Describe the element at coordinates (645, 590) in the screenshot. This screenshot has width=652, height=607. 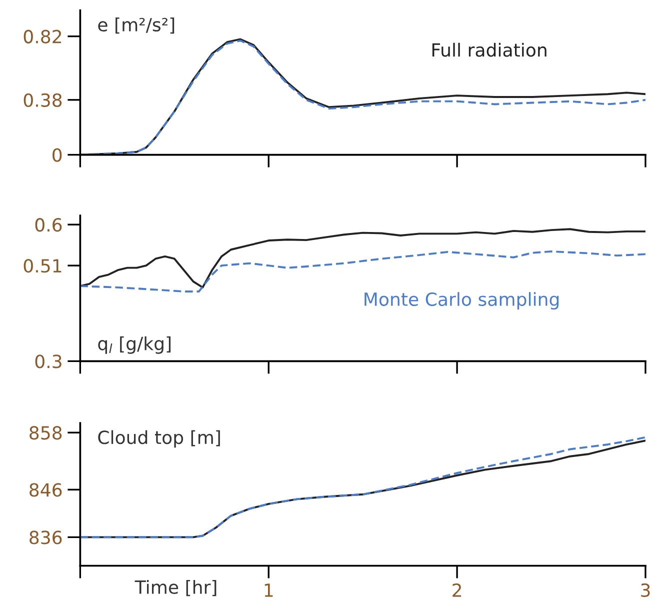
I see `x-tick-label: 3` at that location.